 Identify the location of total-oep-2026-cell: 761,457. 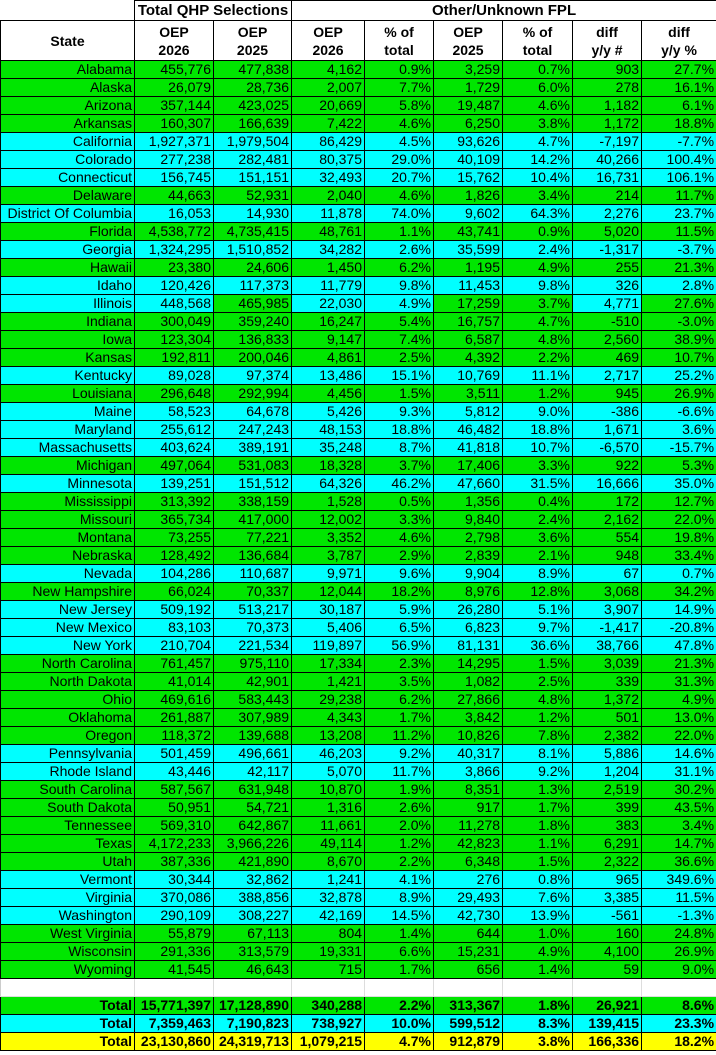
(174, 663).